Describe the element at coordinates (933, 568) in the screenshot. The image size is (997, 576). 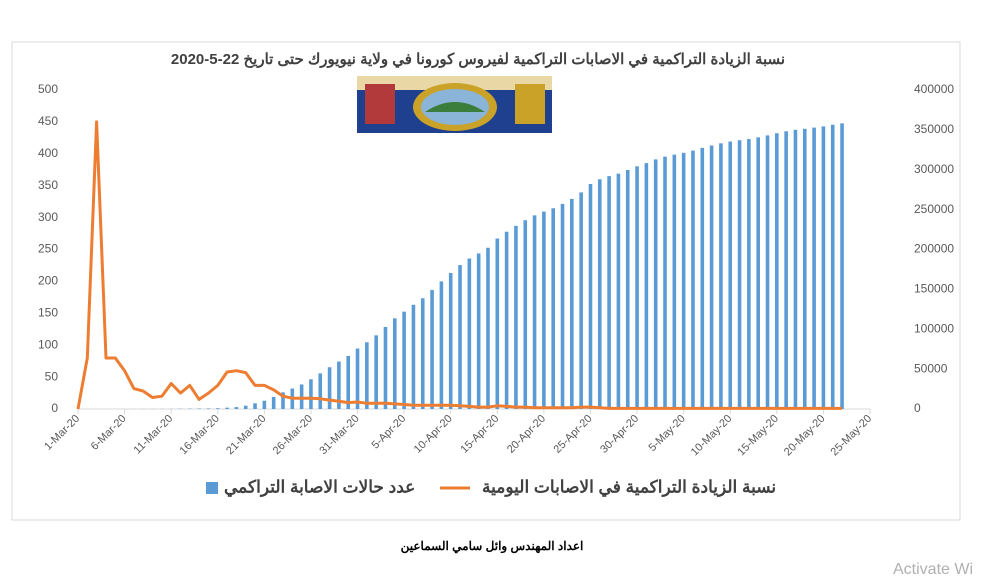
I see `watermark: Activate Wi` at that location.